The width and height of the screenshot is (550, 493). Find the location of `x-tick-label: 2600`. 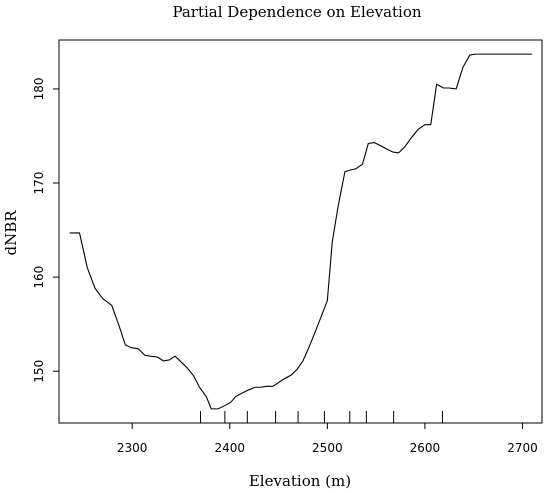

x-tick-label: 2600 is located at coordinates (425, 448).